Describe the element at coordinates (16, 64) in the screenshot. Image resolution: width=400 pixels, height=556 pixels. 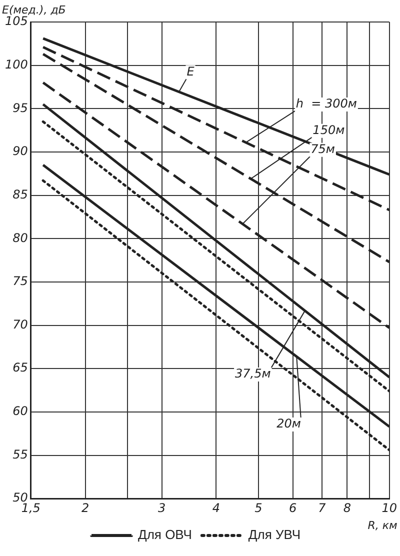
I see `y-tick-label: 100` at that location.